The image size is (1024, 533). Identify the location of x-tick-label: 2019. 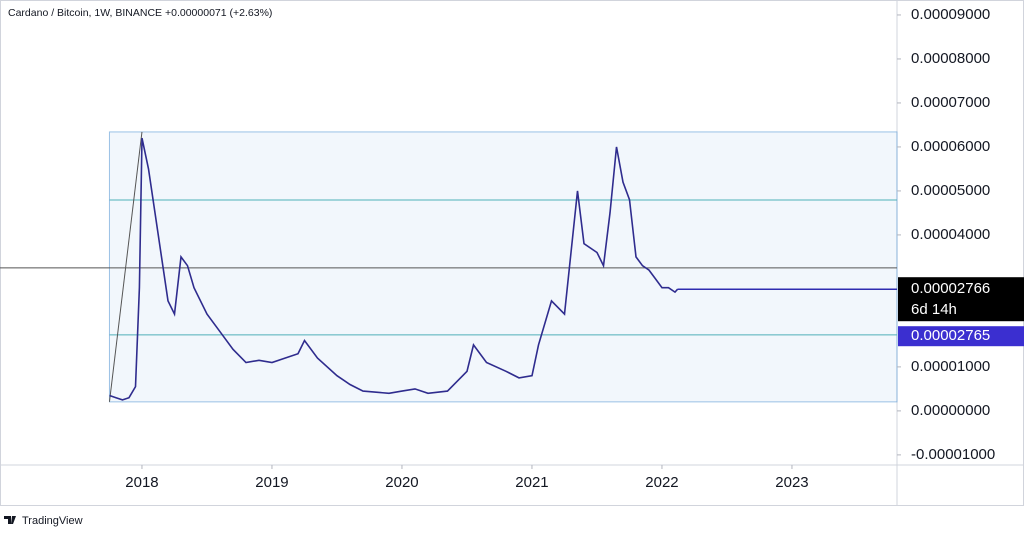
(271, 482).